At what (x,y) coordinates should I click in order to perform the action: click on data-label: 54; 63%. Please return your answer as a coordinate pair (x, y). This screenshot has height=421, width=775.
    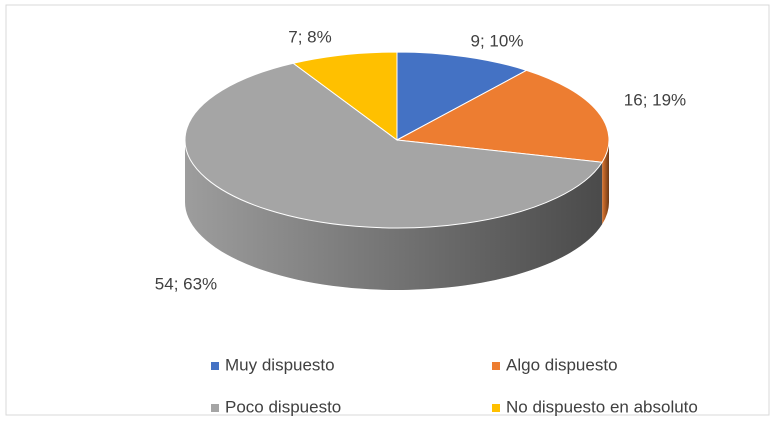
    Looking at the image, I should click on (186, 283).